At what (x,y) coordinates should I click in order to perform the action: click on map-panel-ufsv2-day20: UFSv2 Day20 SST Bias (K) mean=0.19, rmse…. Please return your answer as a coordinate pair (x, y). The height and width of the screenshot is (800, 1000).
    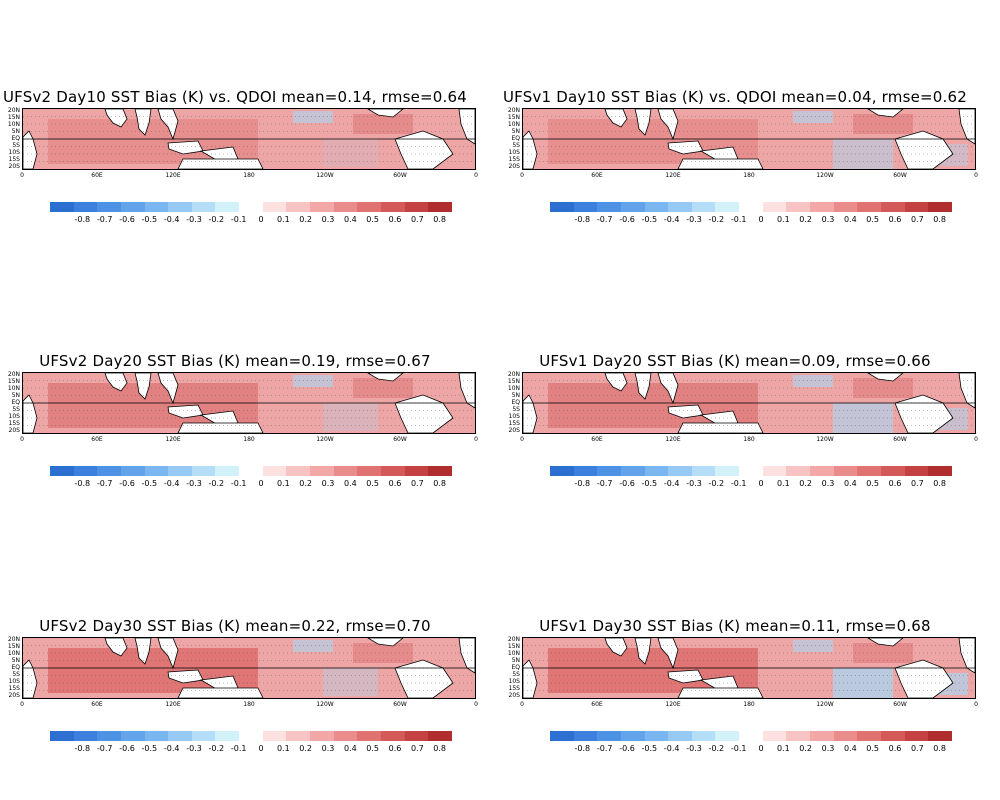
    Looking at the image, I should click on (239, 437).